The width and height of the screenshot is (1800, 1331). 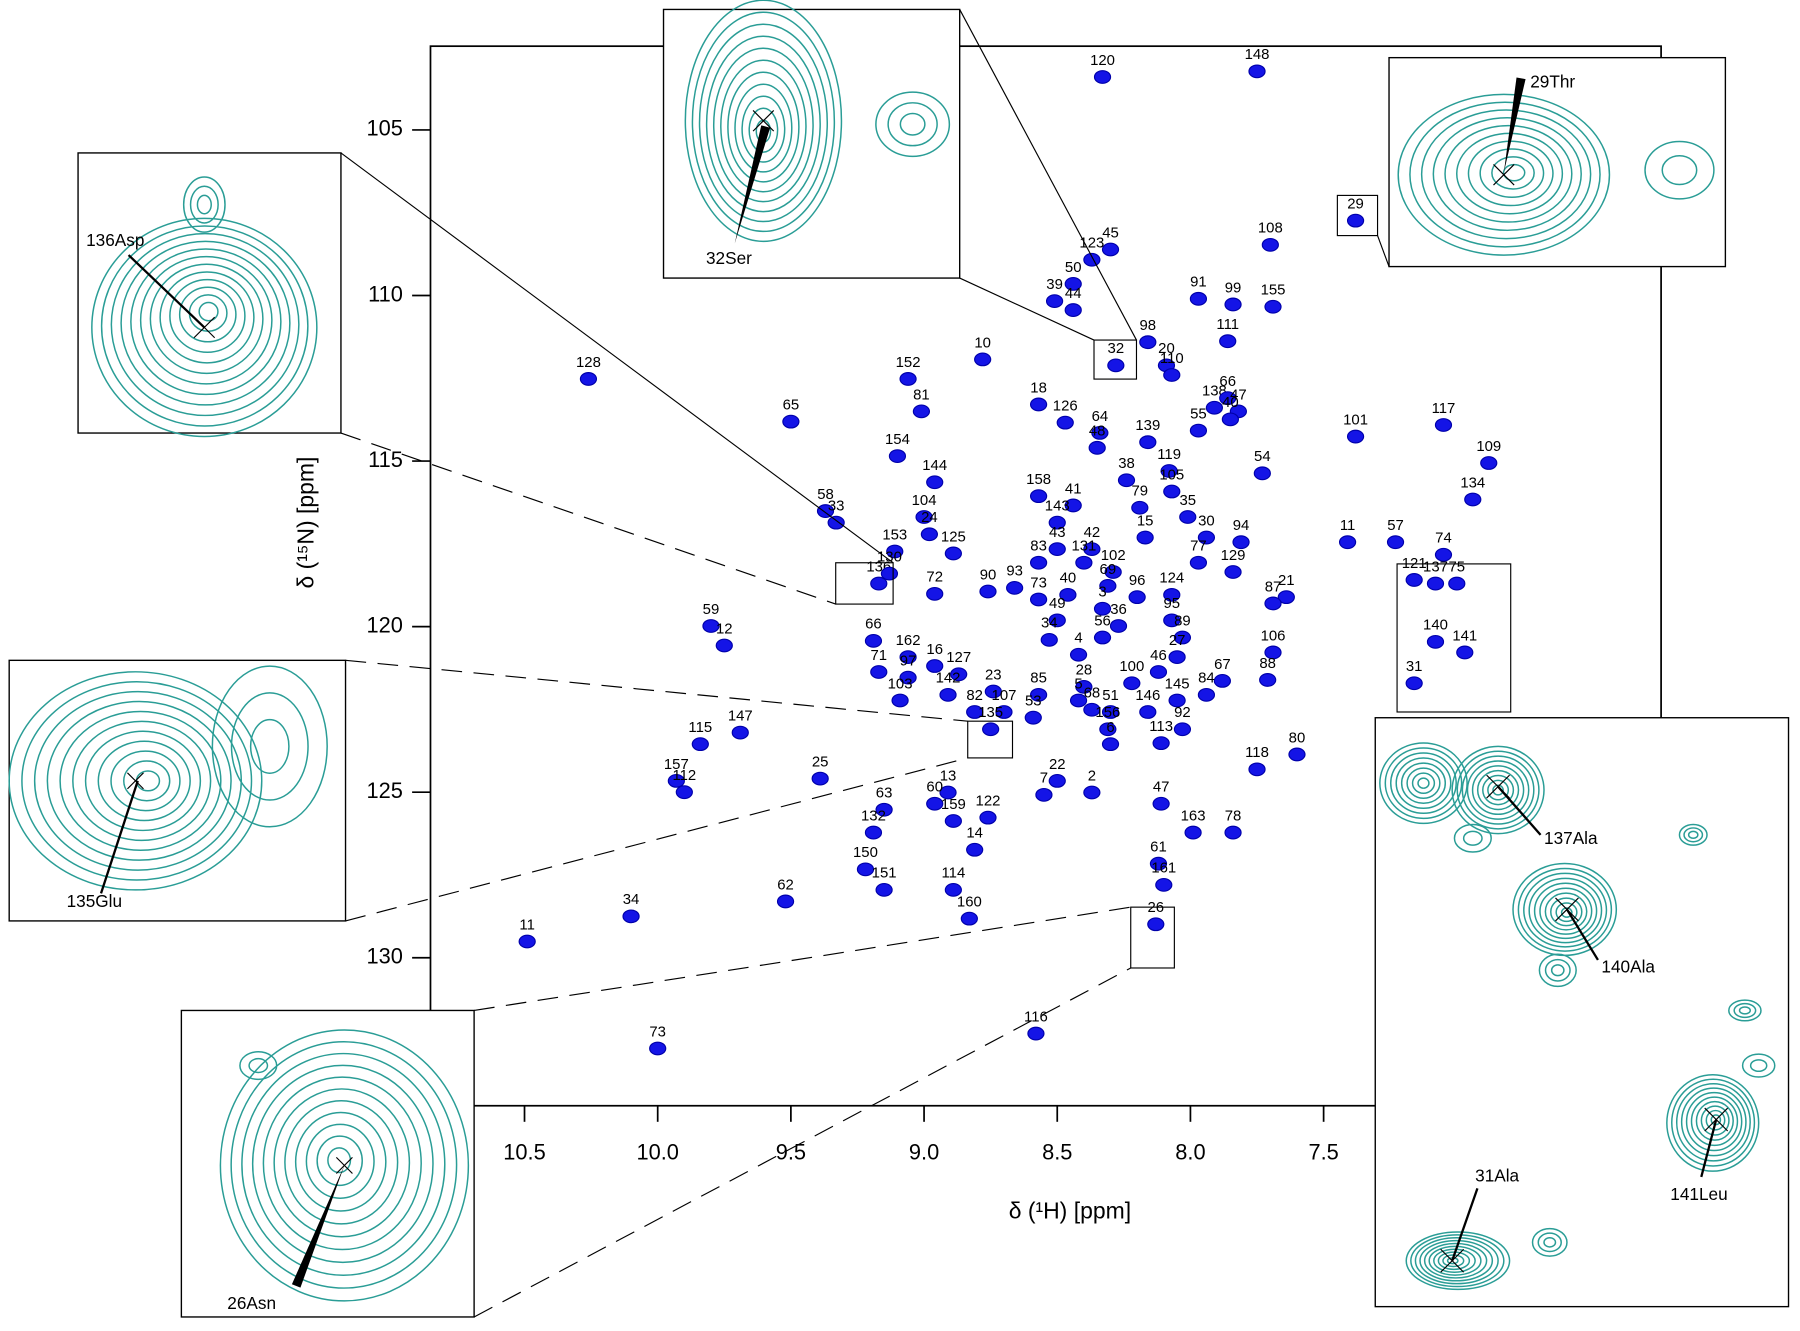 I want to click on peak-label: 67, so click(x=1222, y=664).